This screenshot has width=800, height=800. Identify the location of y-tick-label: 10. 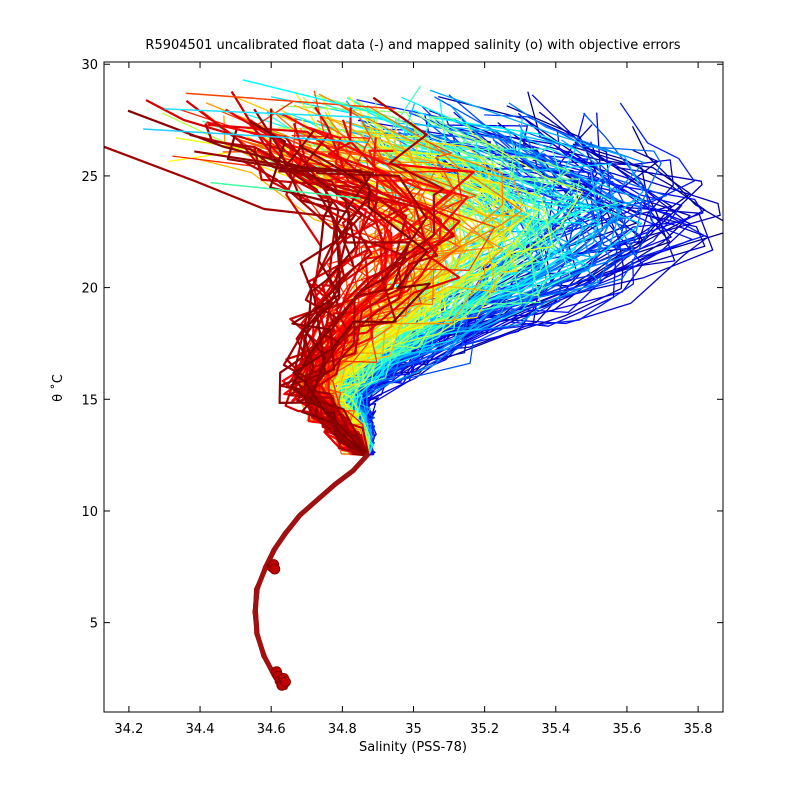
(89, 512).